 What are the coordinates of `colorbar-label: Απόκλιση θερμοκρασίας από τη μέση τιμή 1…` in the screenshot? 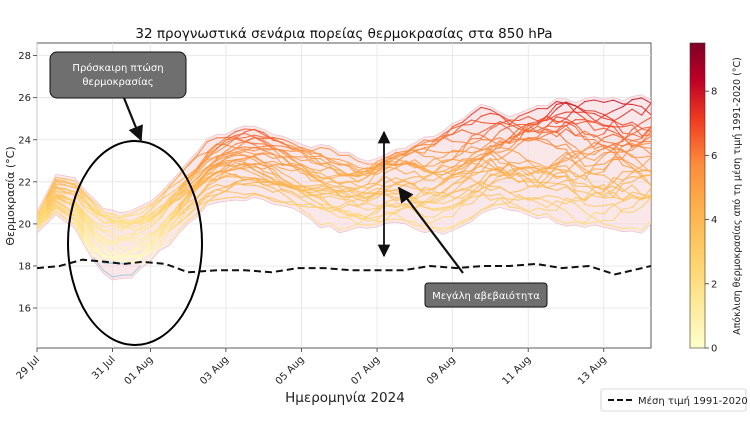 It's located at (737, 196).